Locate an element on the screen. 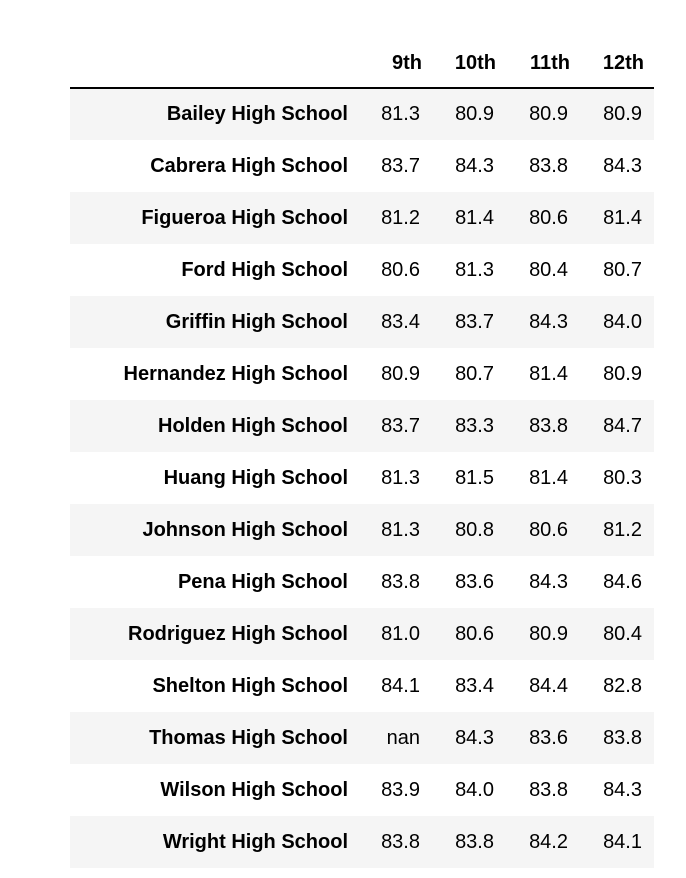  row-label-school: Hernandez High School is located at coordinates (235, 373).